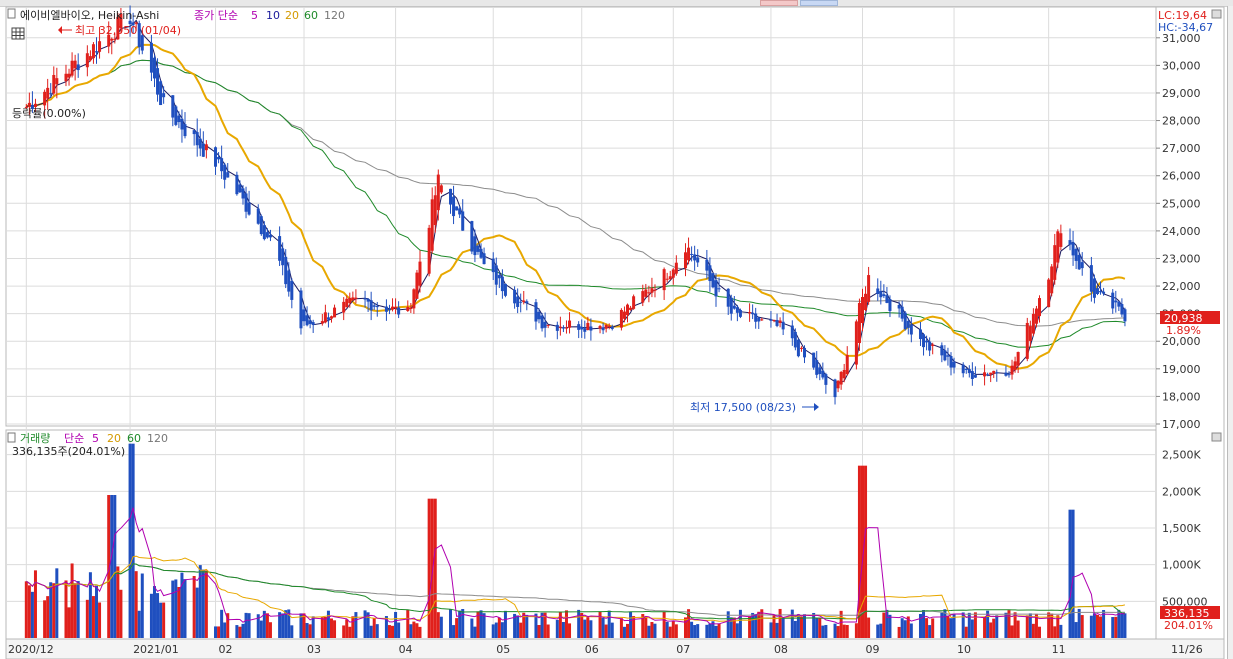  I want to click on volume-tick-label: 2,500K, so click(1181, 455).